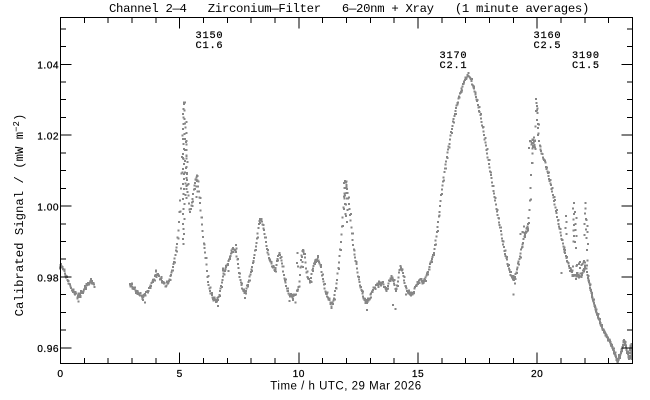  I want to click on svg-text: 15, so click(418, 374).